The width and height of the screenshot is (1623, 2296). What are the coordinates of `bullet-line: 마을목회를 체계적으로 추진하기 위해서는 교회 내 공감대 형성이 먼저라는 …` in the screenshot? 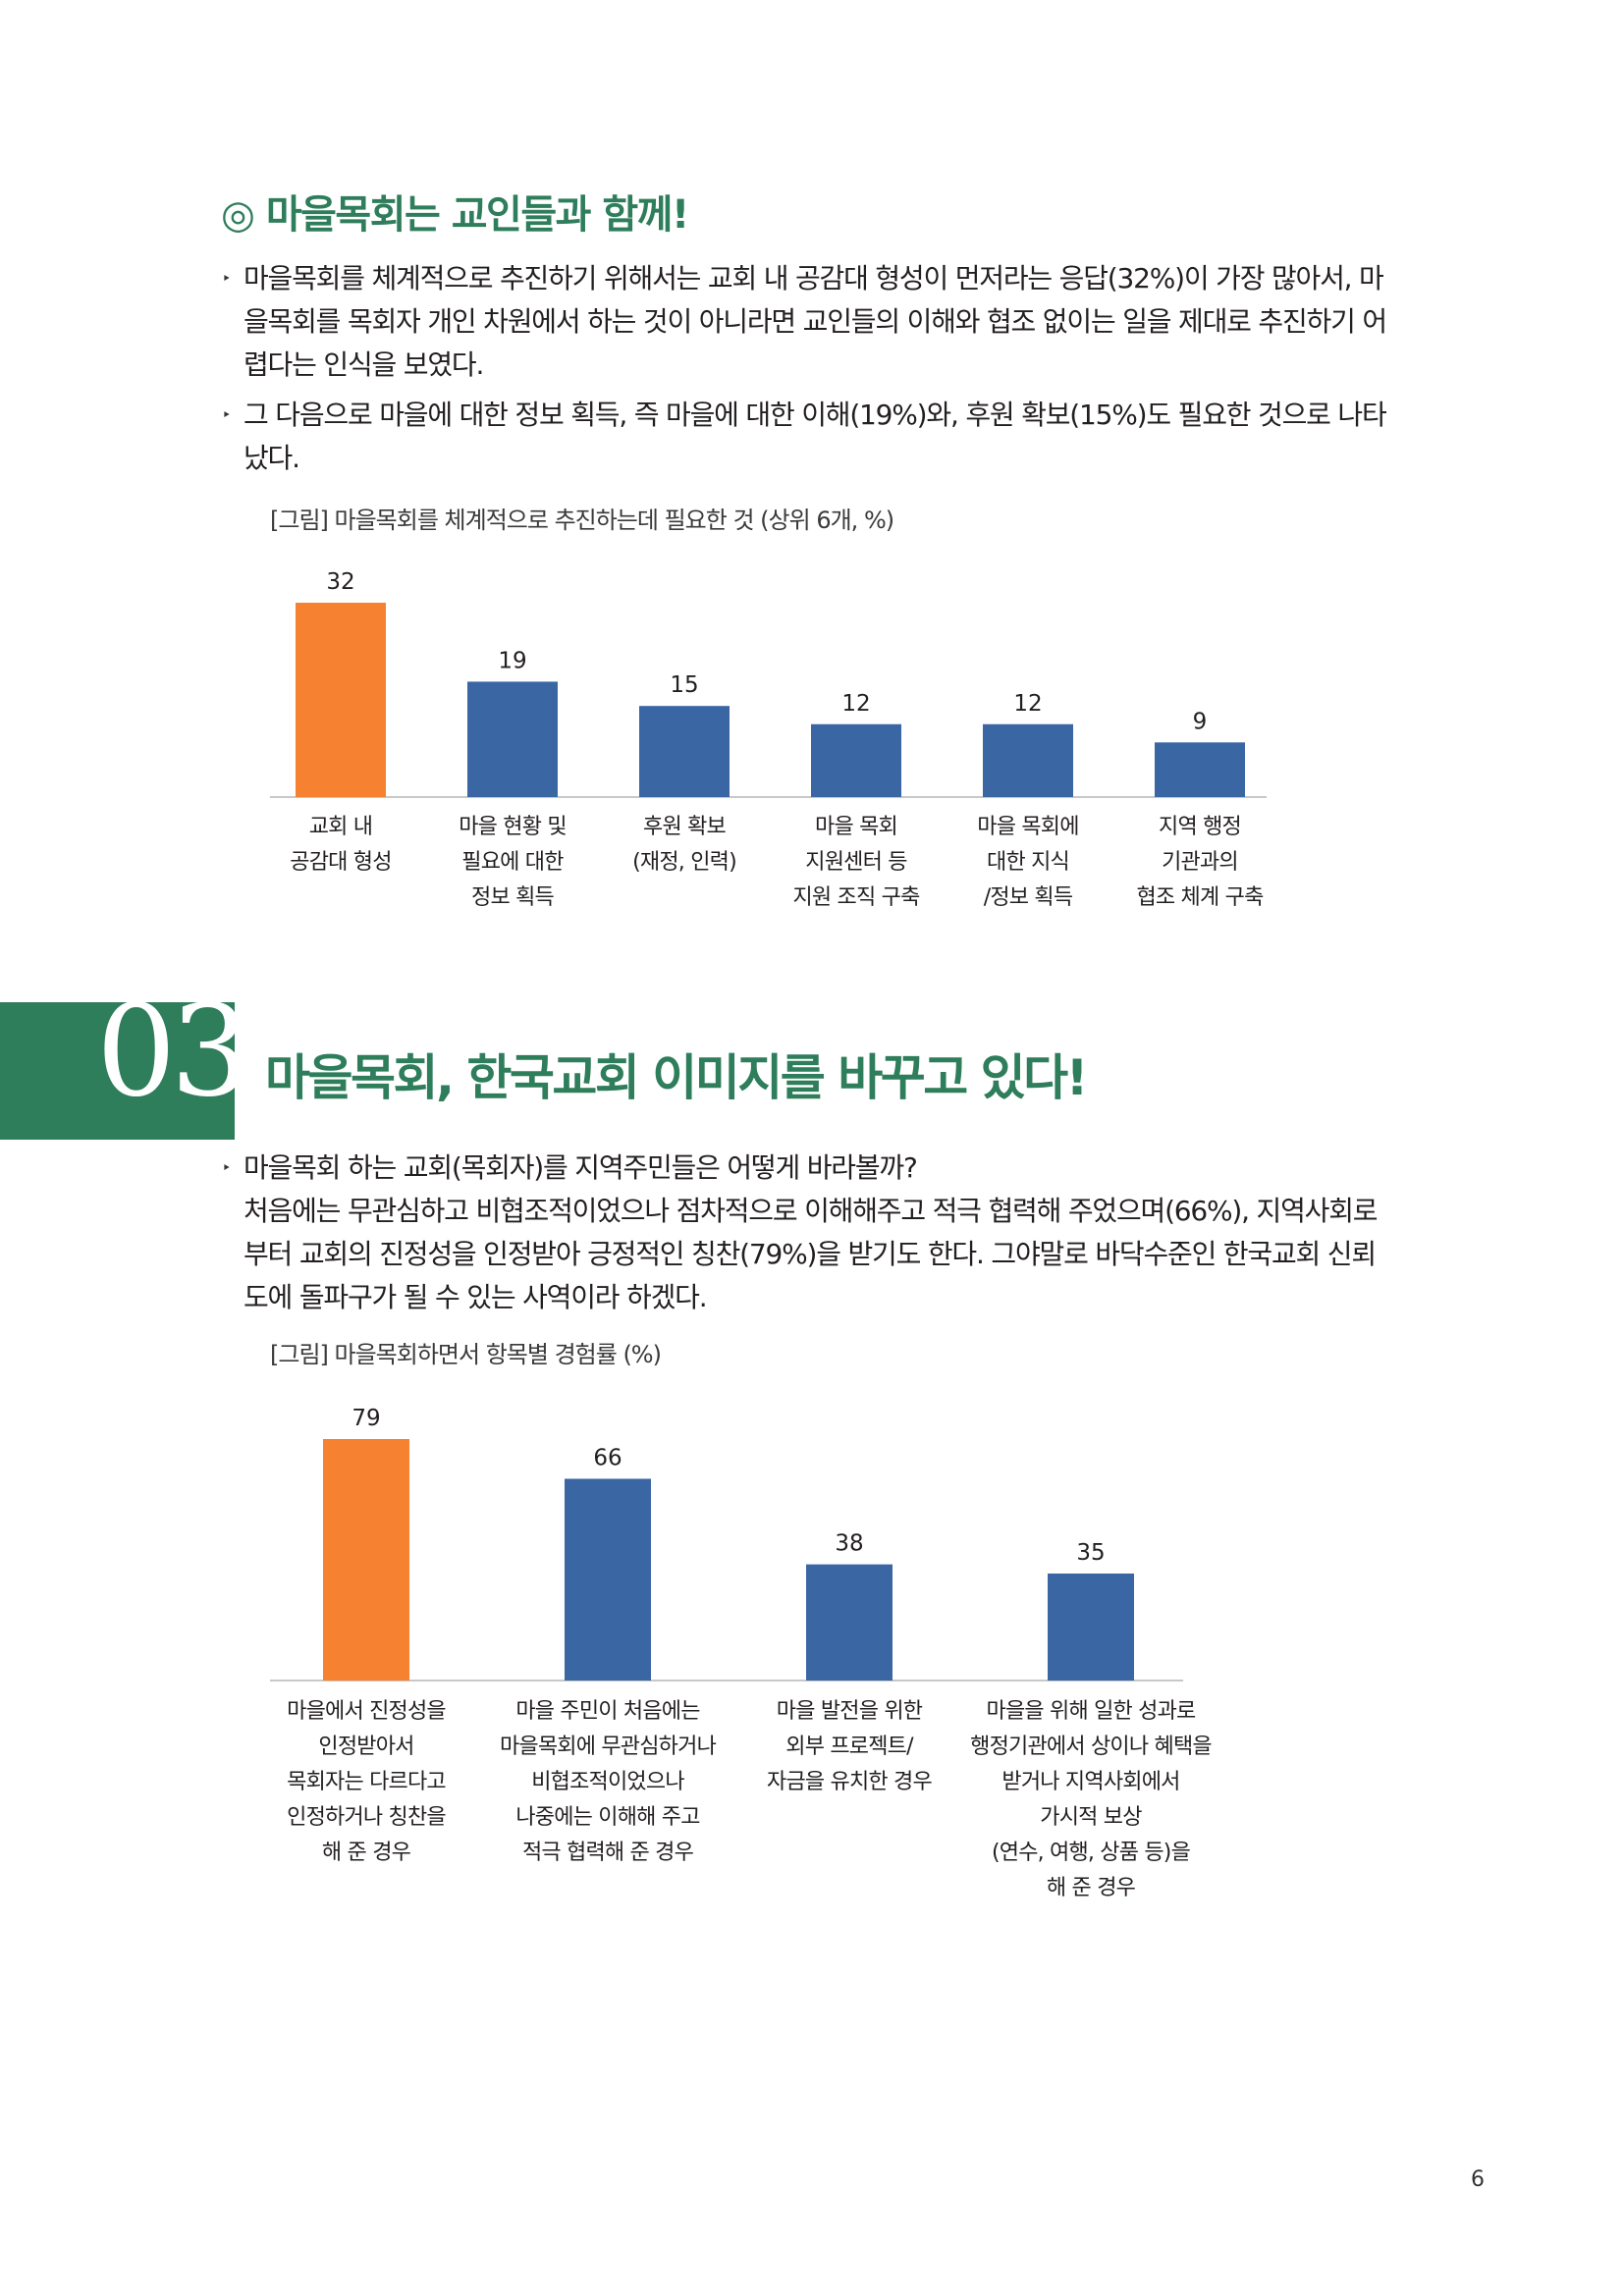 It's located at (813, 278).